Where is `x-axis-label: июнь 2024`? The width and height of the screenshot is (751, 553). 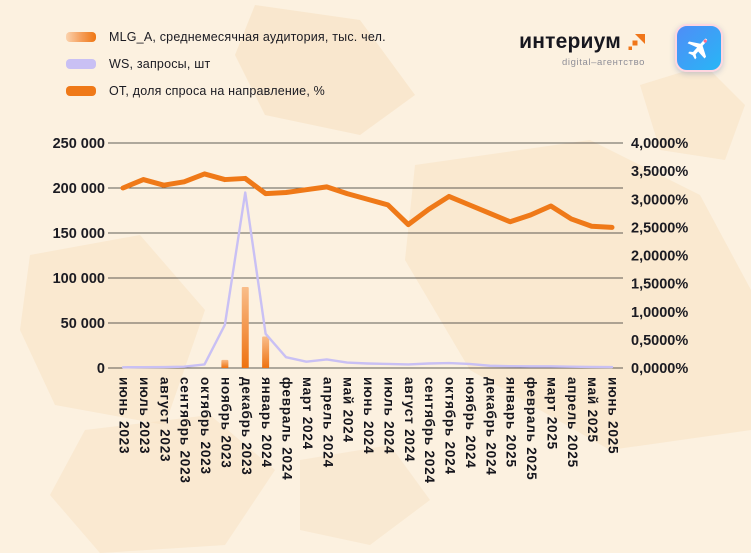 x-axis-label: июнь 2024 is located at coordinates (368, 415).